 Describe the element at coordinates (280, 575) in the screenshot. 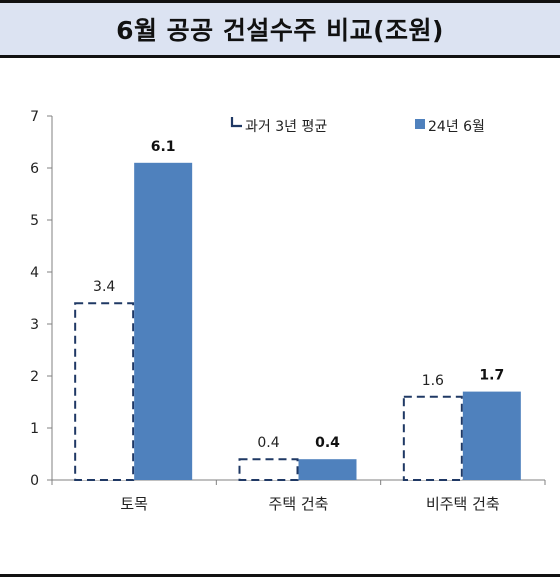

I see `bottom-rule` at that location.